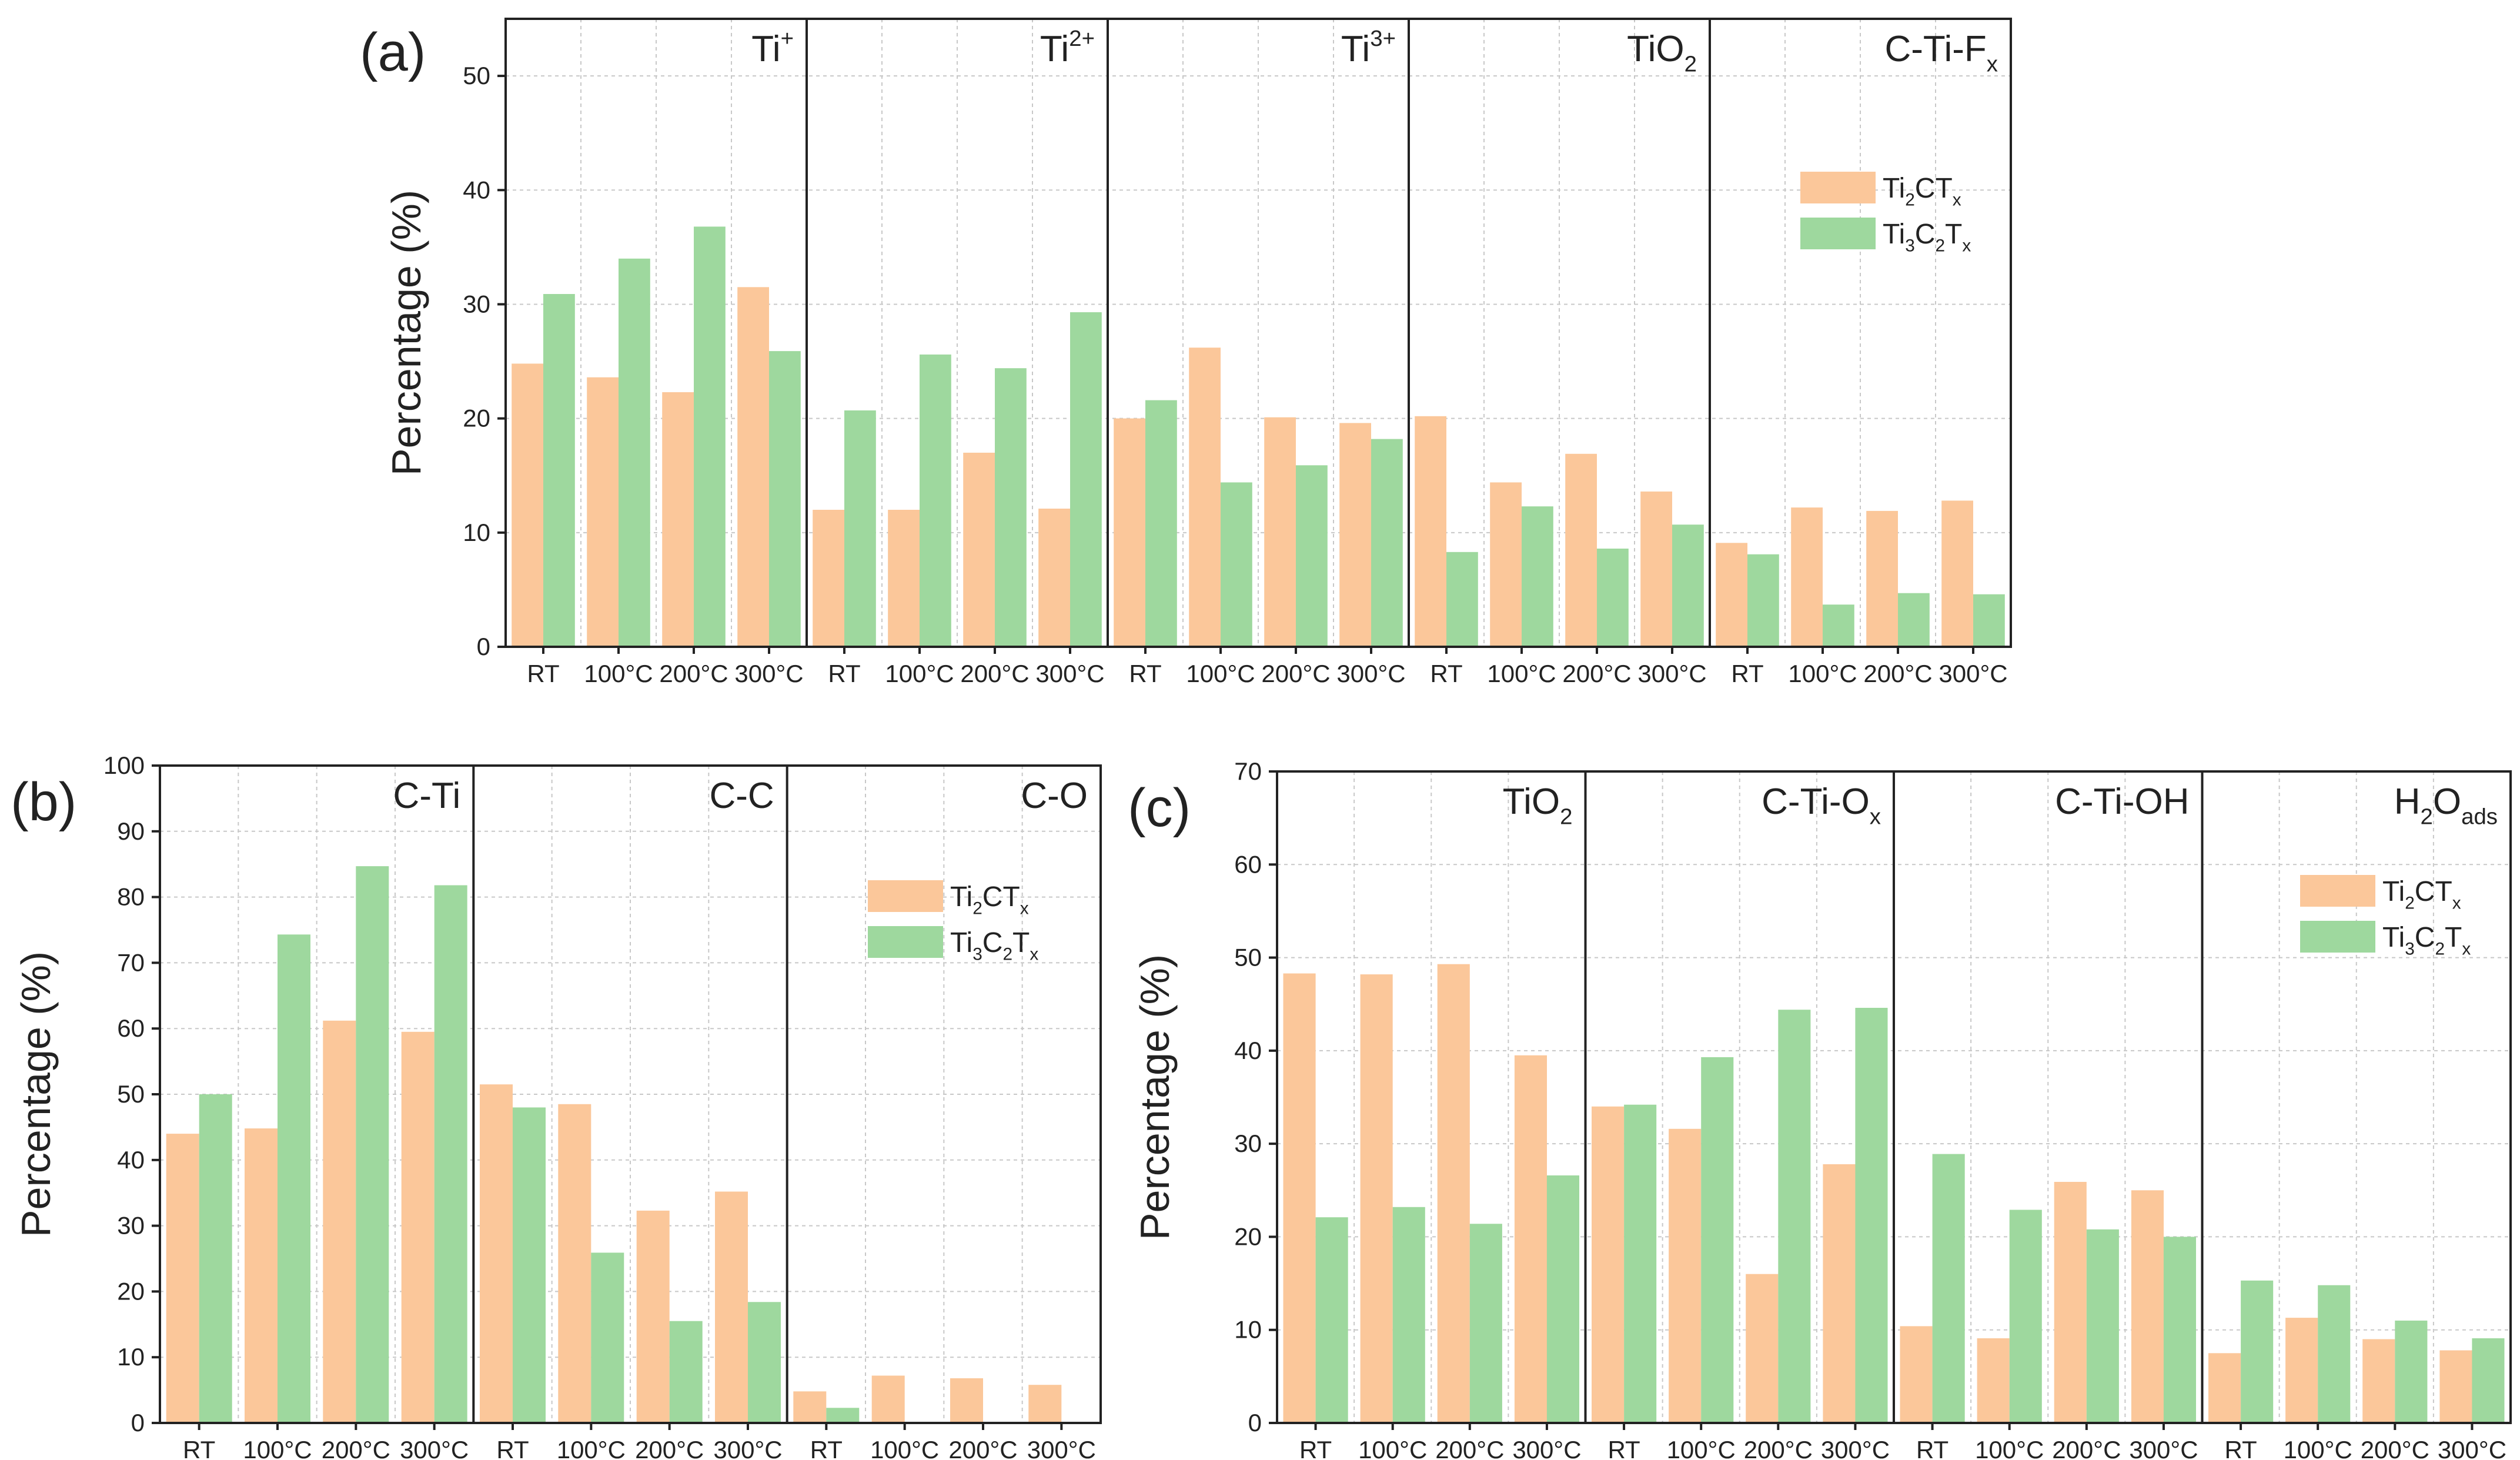 This screenshot has height=1460, width=2520. What do you see at coordinates (1530, 1239) in the screenshot?
I see `bar-ti2ctx-TiO2-300°C` at bounding box center [1530, 1239].